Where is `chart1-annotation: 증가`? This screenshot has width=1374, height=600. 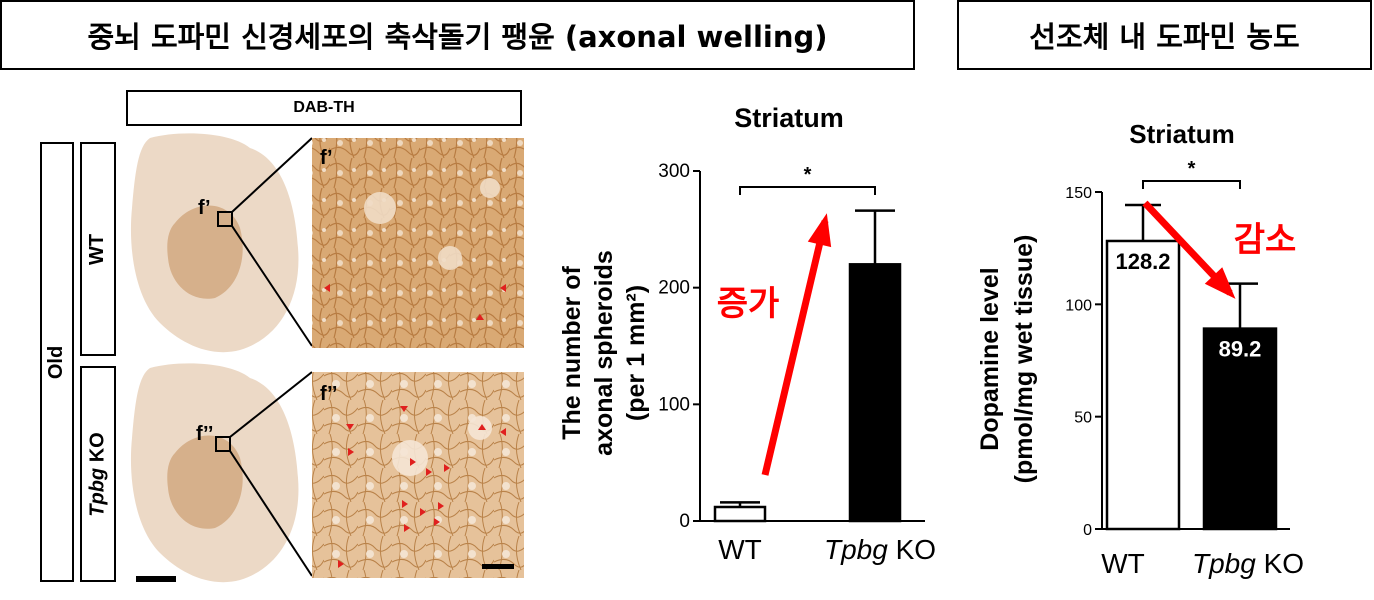 chart1-annotation: 증가 is located at coordinates (748, 304).